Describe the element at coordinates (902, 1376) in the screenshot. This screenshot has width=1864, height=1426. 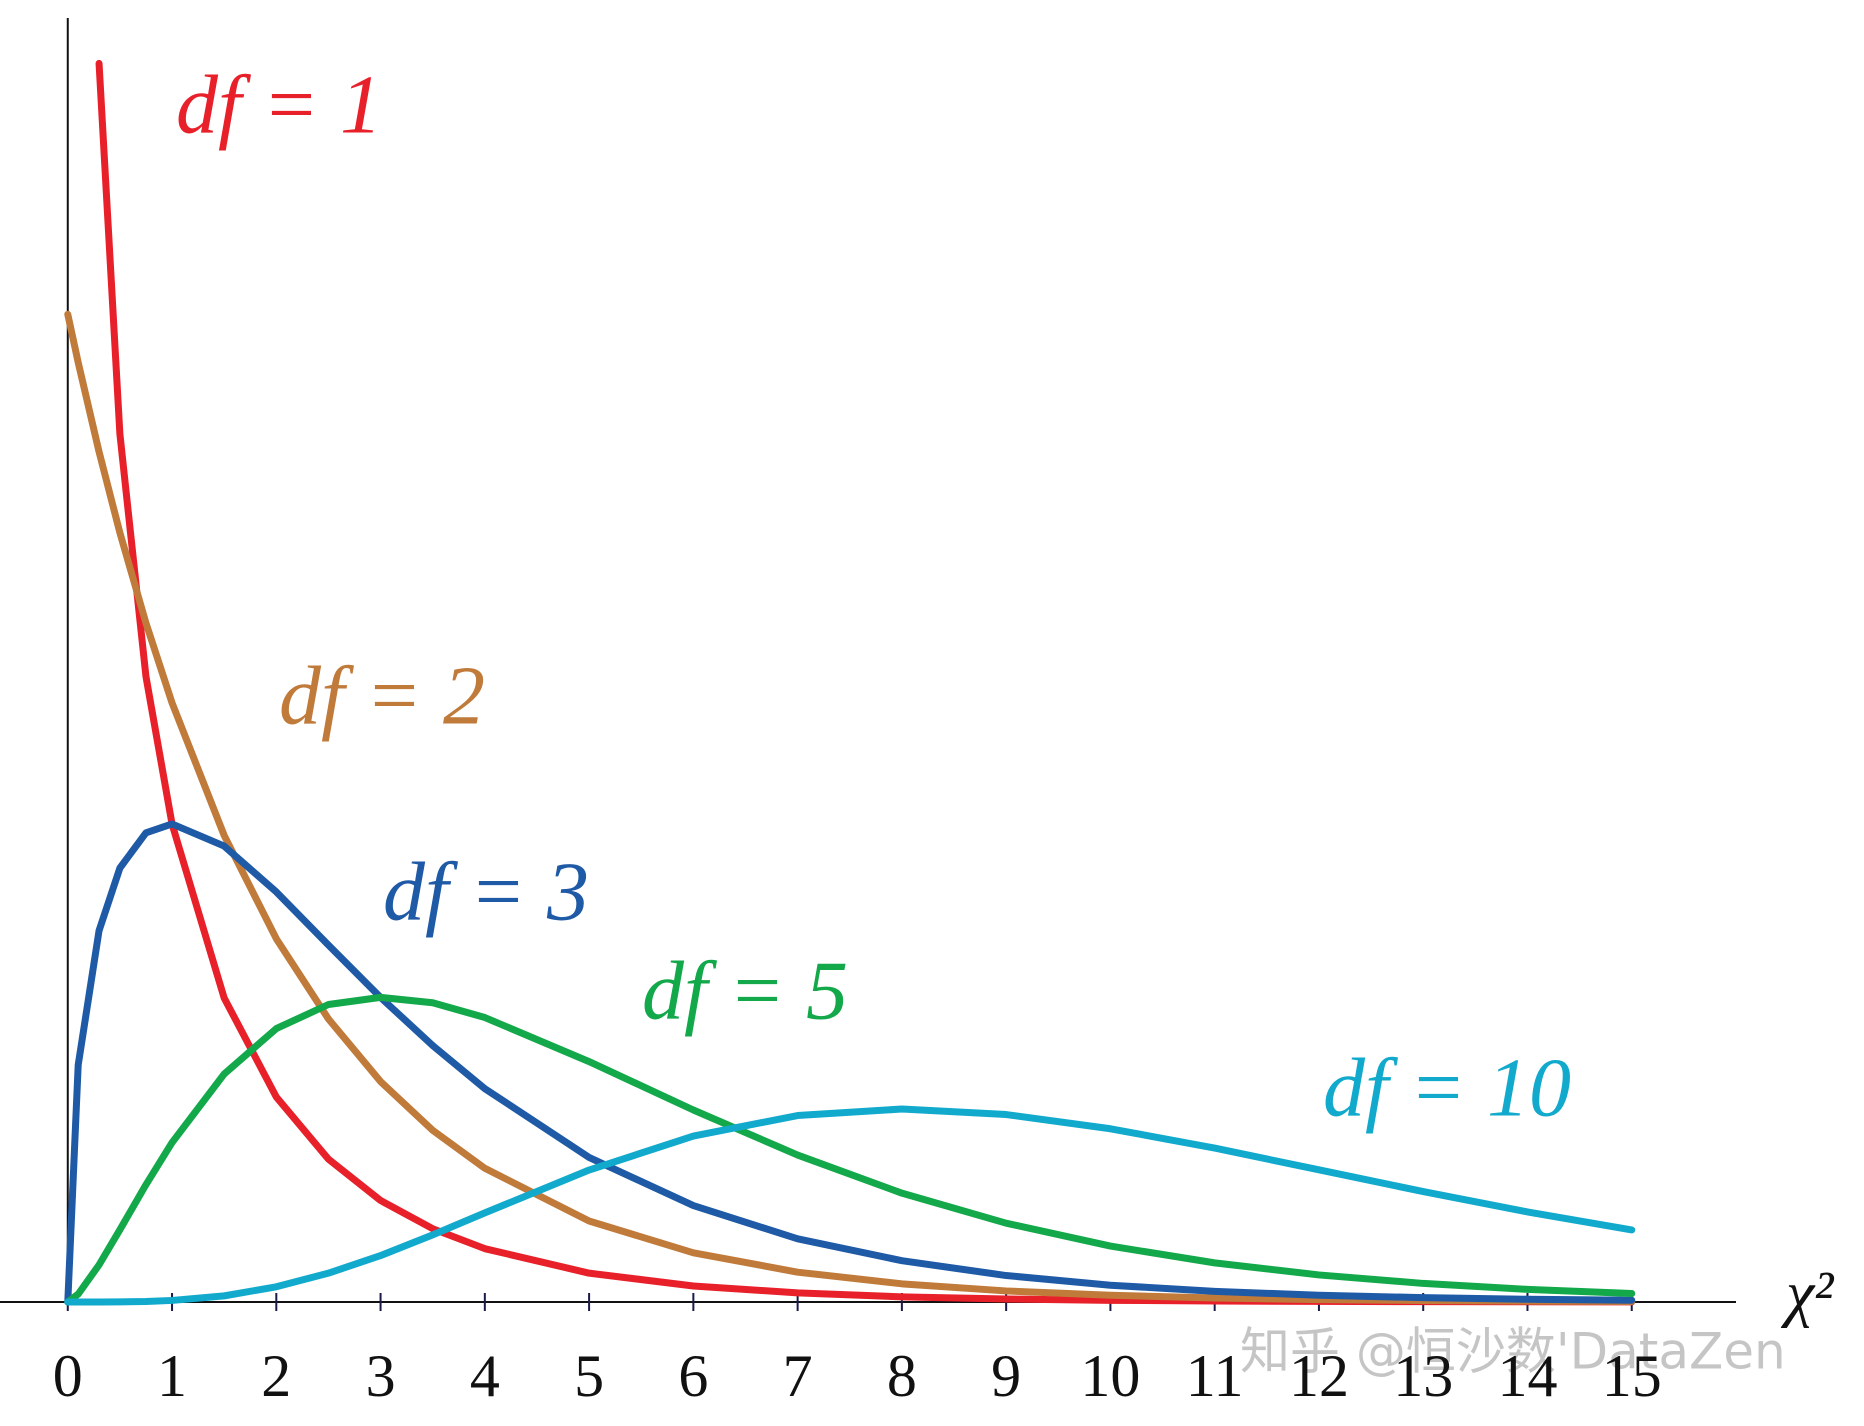
I see `x-tick-label: 8` at that location.